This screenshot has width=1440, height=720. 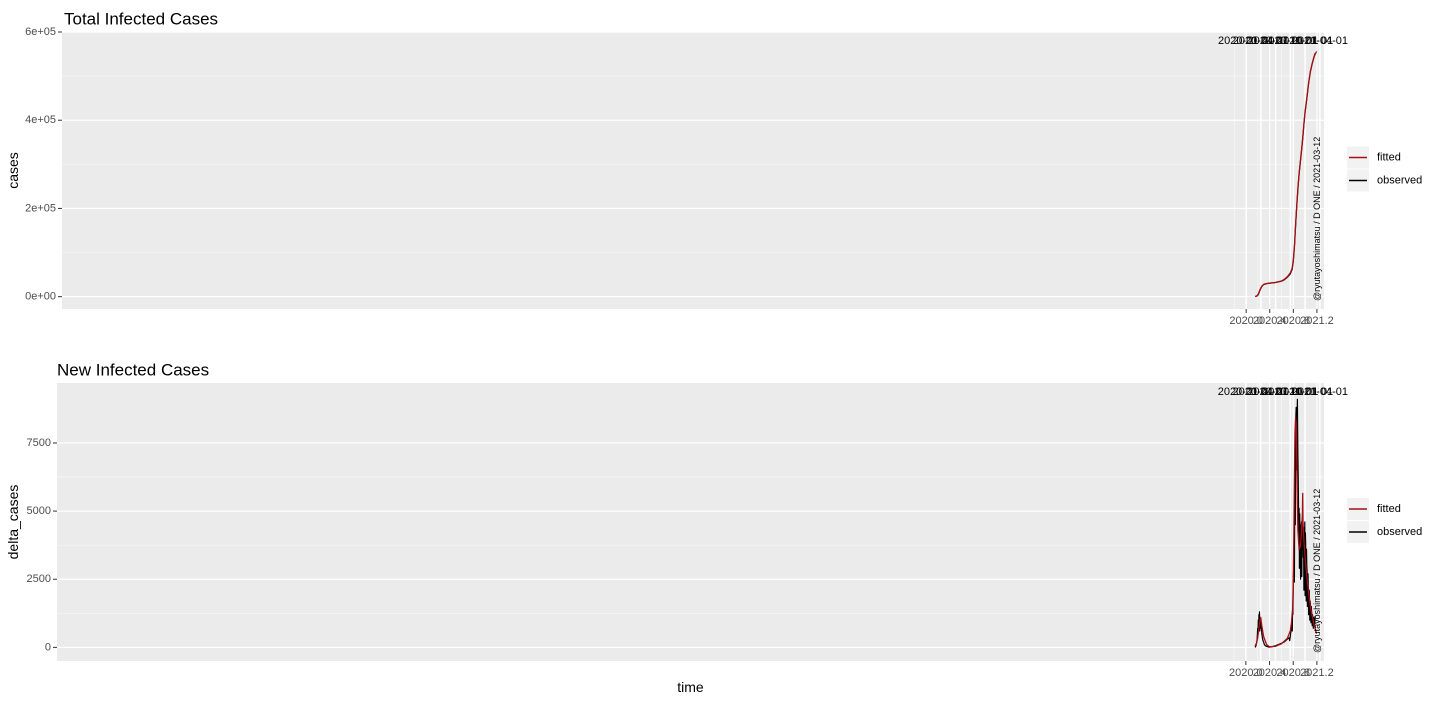 I want to click on y-tick-label: 0e+00, so click(x=40, y=297).